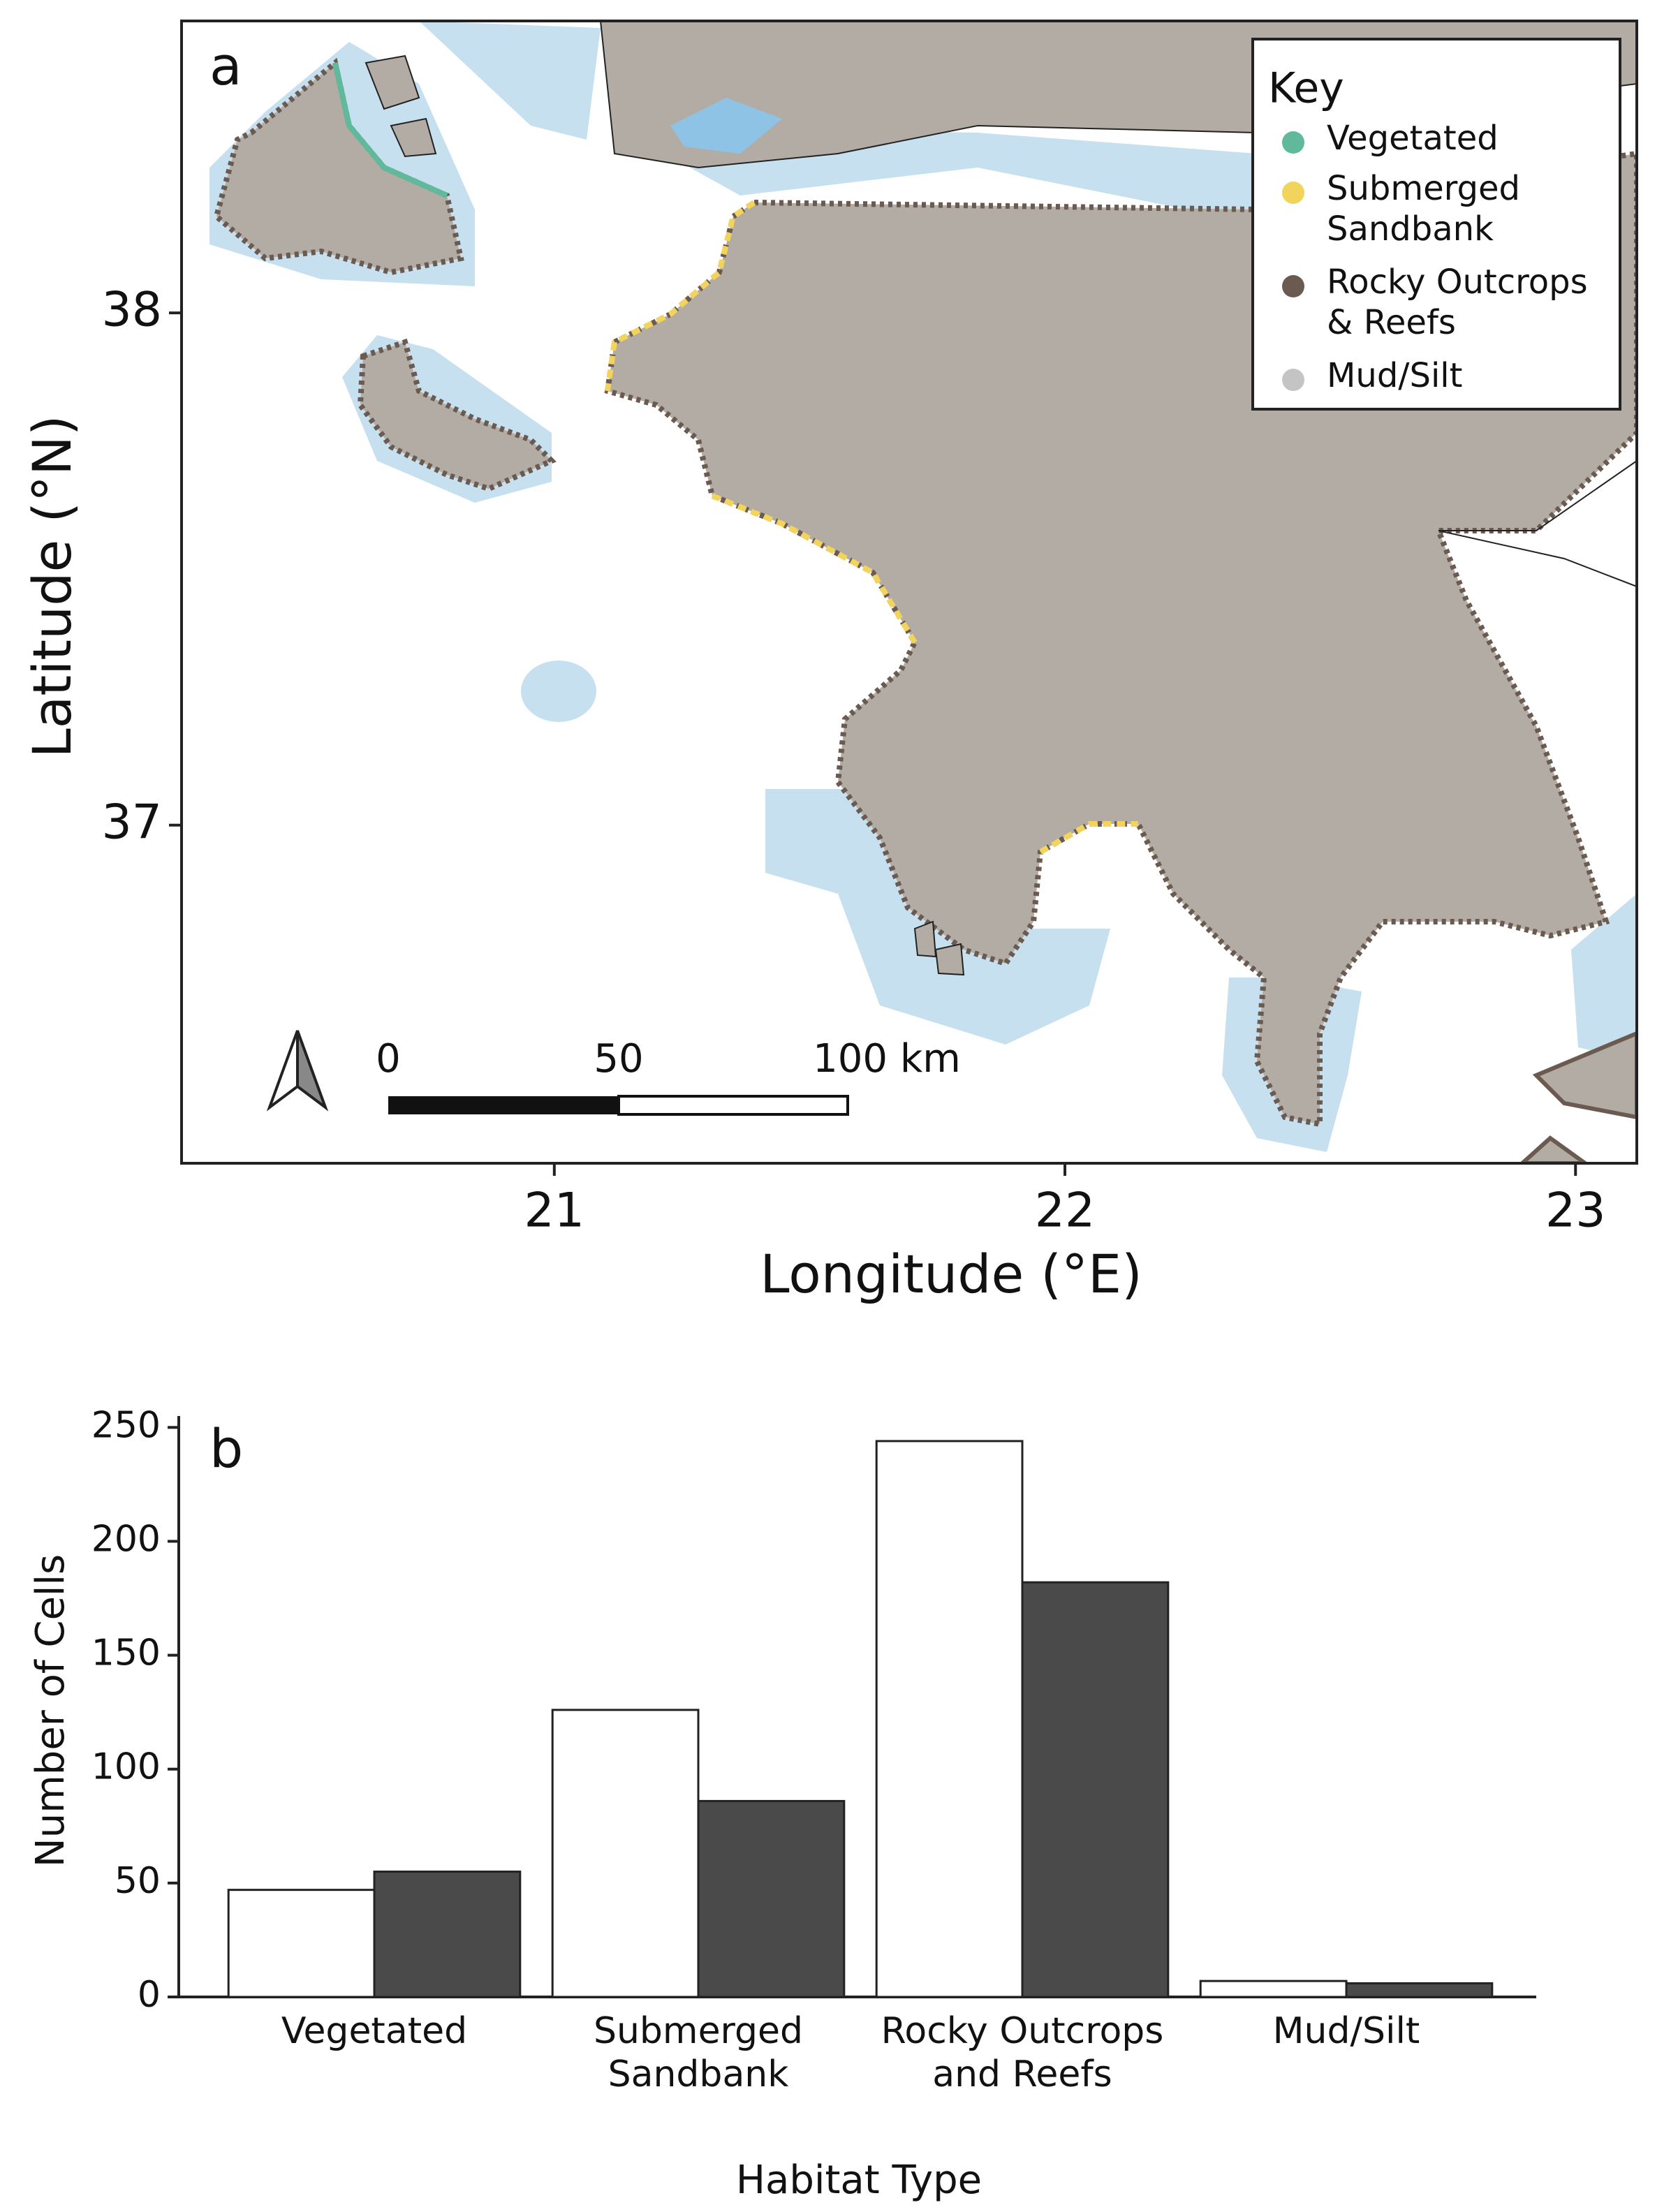  I want to click on y-tick-label: 0, so click(149, 1995).